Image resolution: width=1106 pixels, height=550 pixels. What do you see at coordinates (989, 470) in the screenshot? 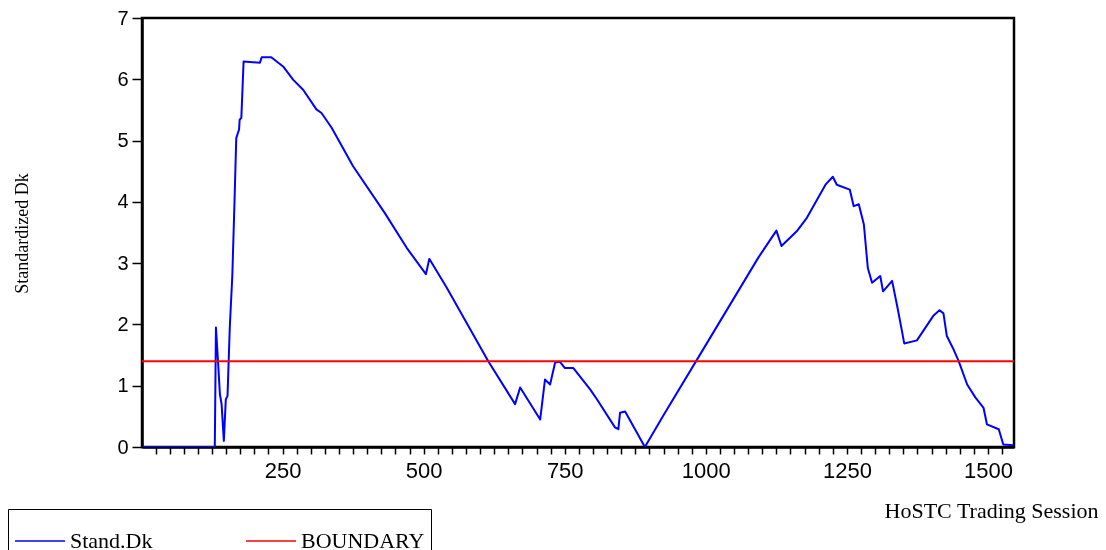
I see `x-tick-label: 1500` at bounding box center [989, 470].